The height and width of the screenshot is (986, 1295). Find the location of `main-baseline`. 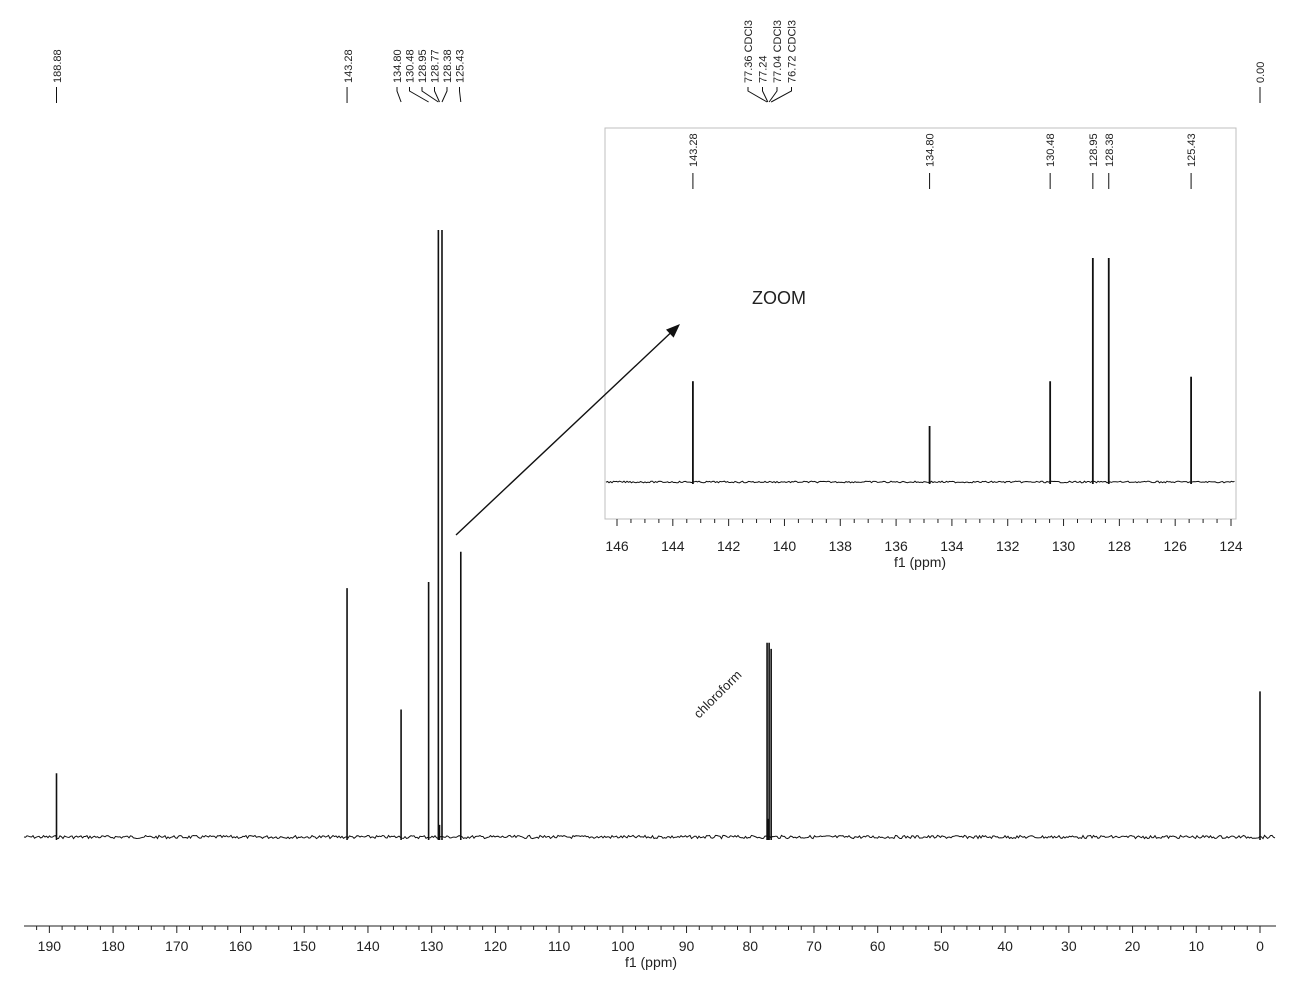

main-baseline is located at coordinates (649, 837).